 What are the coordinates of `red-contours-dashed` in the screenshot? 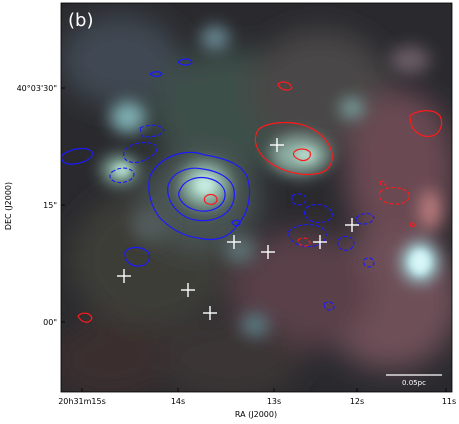 It's located at (353, 213).